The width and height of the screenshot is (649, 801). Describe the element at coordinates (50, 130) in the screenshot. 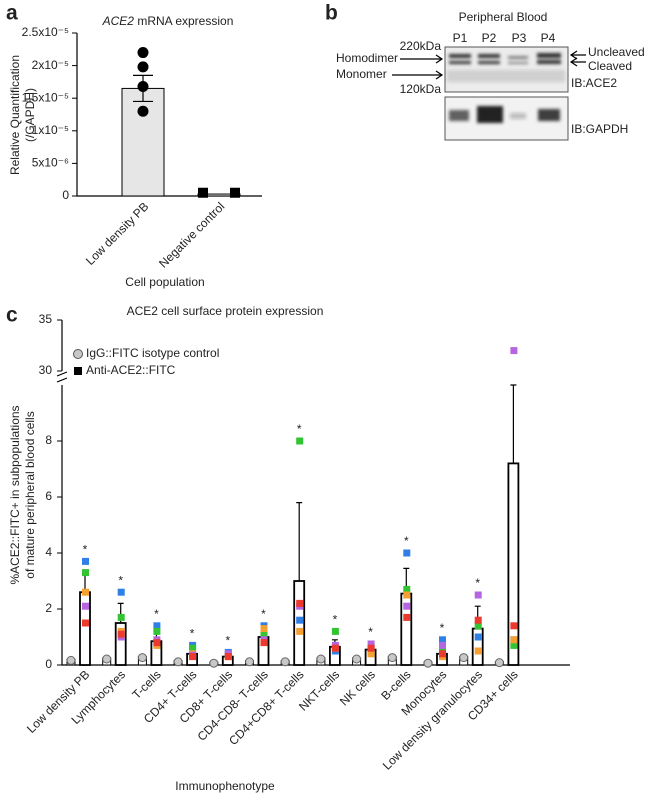

I see `y-tick-label: 1x10⁻⁵` at that location.